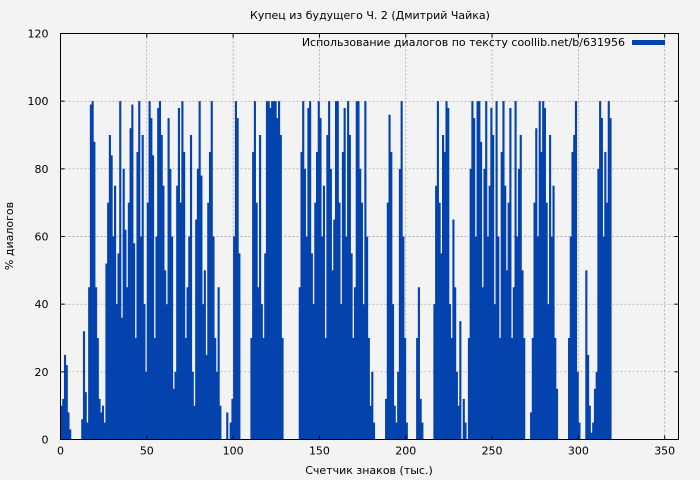 The height and width of the screenshot is (480, 700). Describe the element at coordinates (42, 237) in the screenshot. I see `y-tick-label: 60` at that location.